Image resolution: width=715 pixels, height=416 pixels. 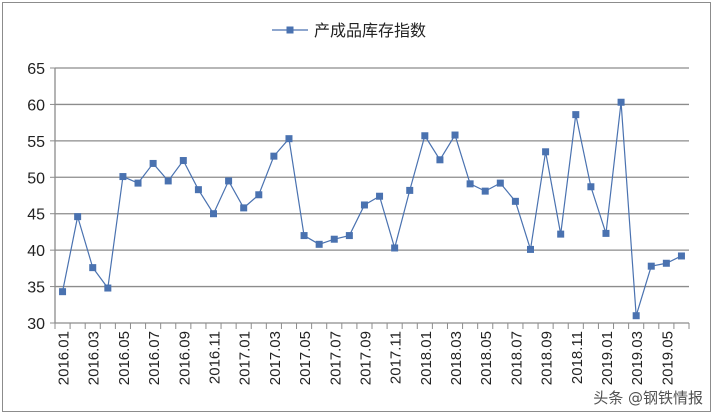 I want to click on x-tick-label: 2017.11, so click(x=396, y=357).